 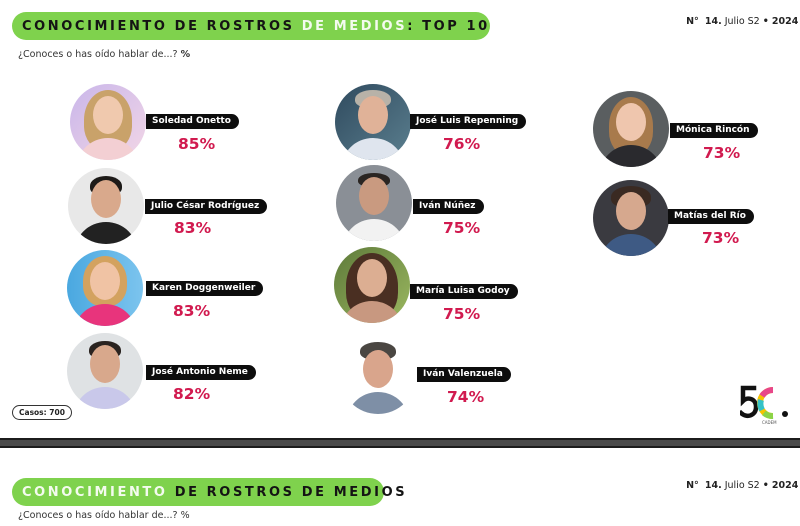 I want to click on person-name: José Antonio Neme, so click(x=201, y=372).